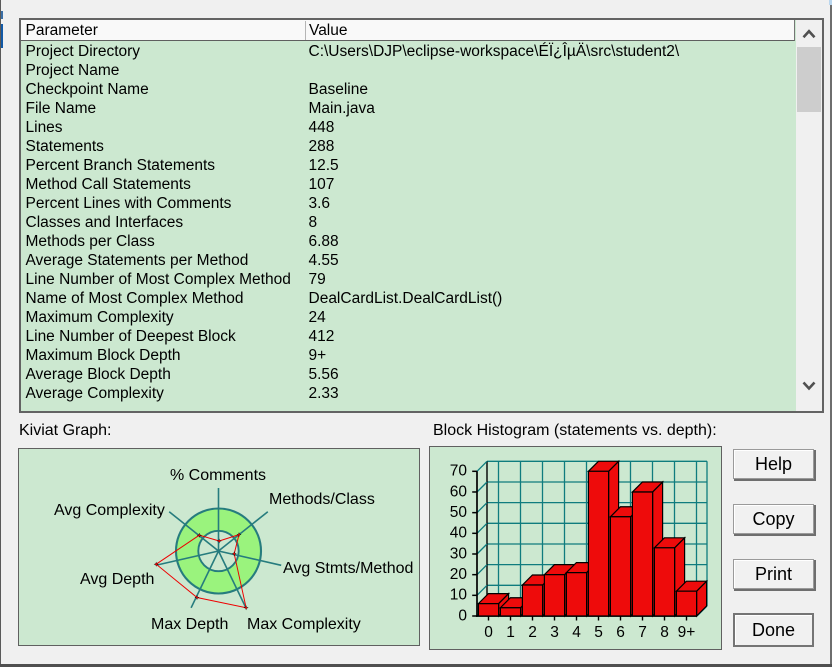 This screenshot has width=832, height=667. I want to click on svg-text: 5, so click(598, 632).